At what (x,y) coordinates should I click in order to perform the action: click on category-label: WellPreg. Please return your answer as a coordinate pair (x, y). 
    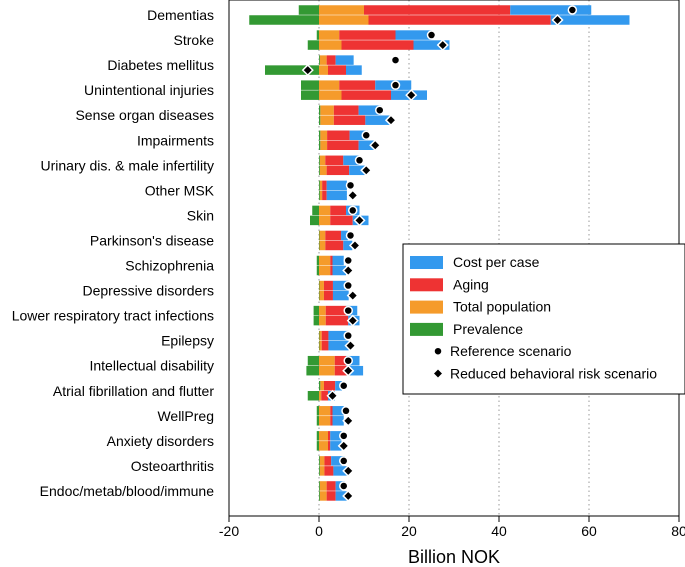
    Looking at the image, I should click on (185, 416).